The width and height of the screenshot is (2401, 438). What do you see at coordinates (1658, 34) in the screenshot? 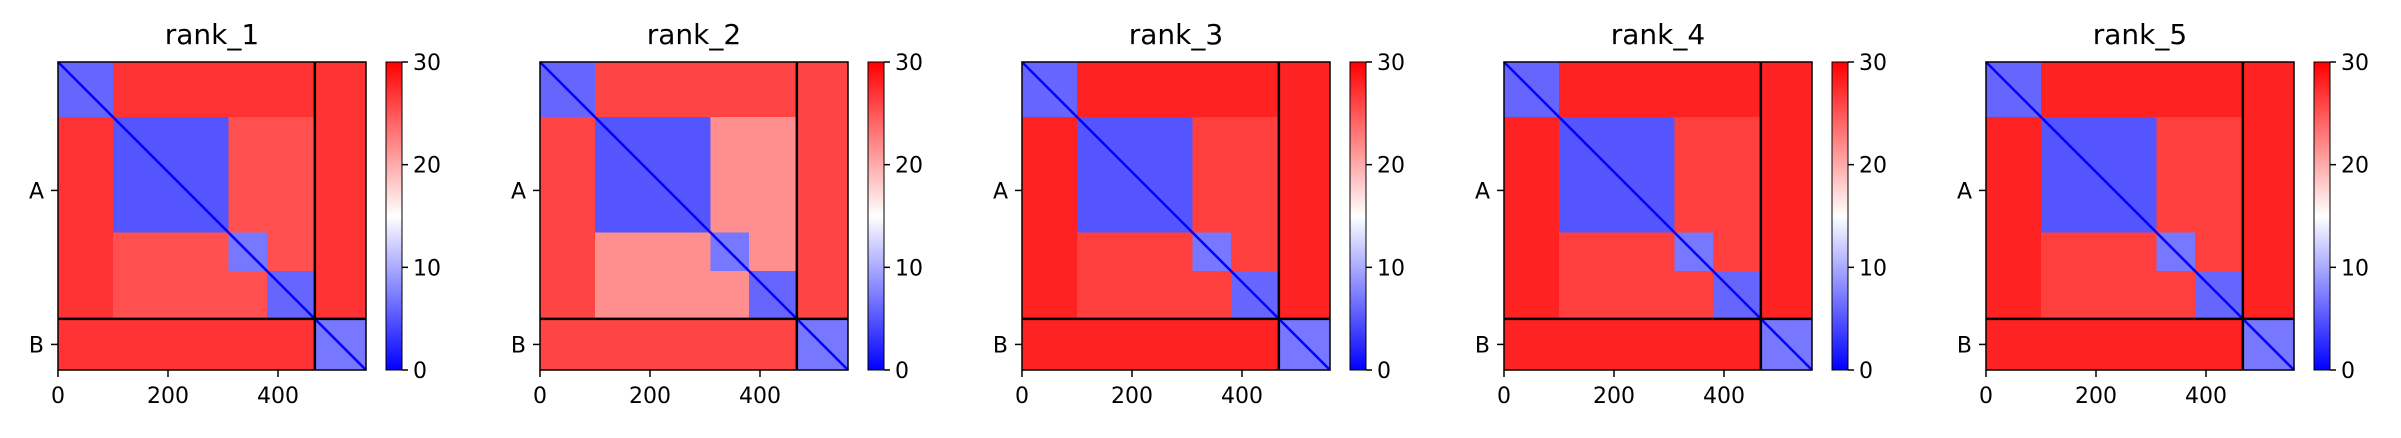
I see `panel-title: rank_4` at bounding box center [1658, 34].